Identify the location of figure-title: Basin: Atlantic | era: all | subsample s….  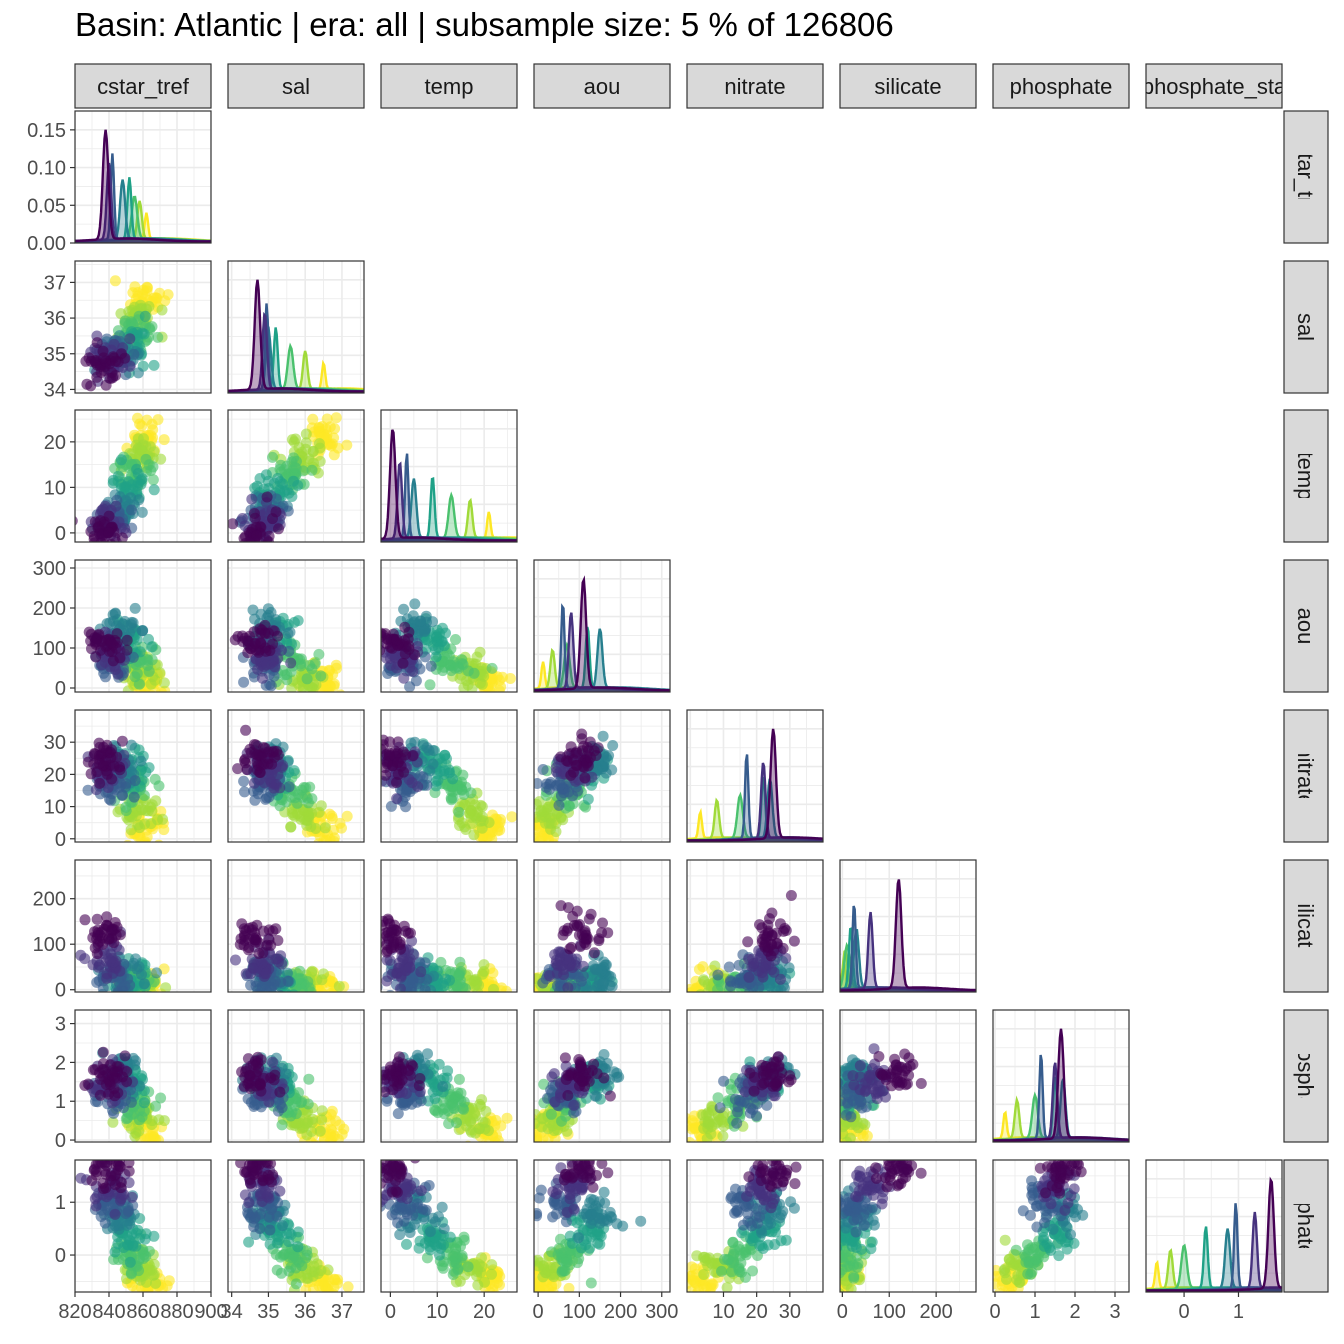
(484, 24).